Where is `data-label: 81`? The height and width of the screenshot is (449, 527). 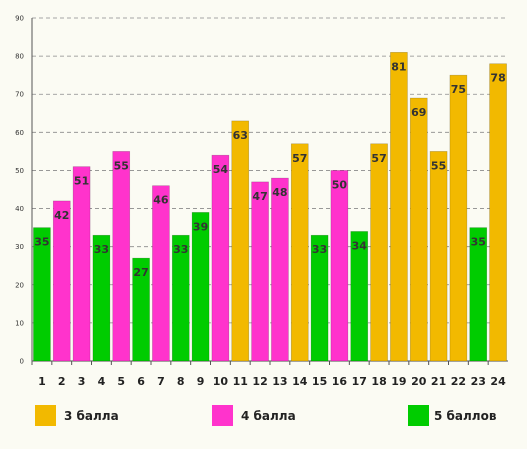
data-label: 81 is located at coordinates (398, 66).